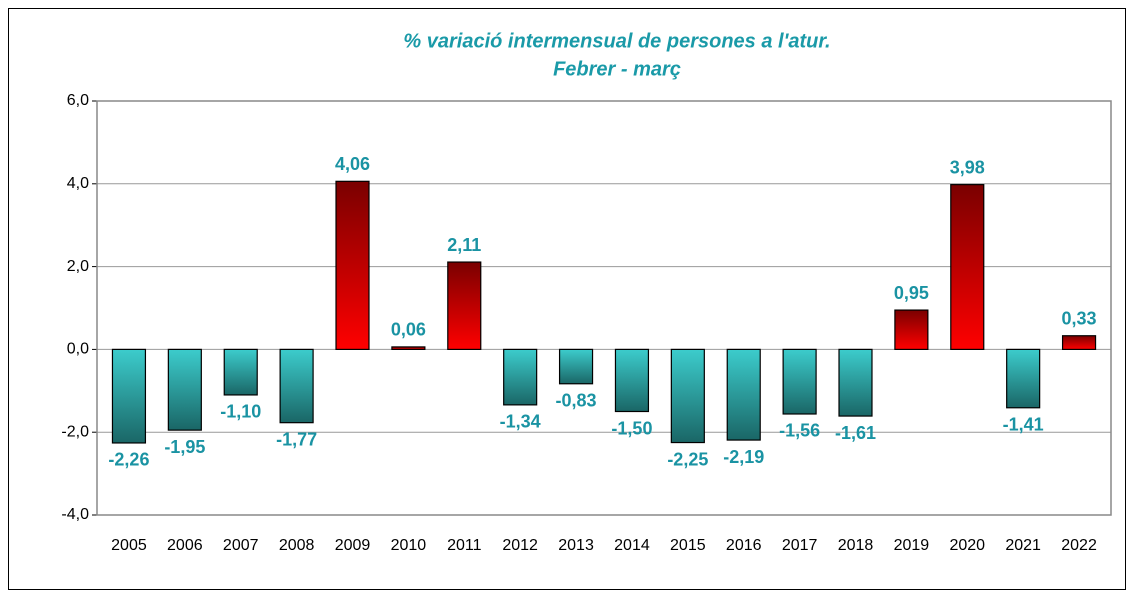  I want to click on y-tick-label: 0,0, so click(78, 349).